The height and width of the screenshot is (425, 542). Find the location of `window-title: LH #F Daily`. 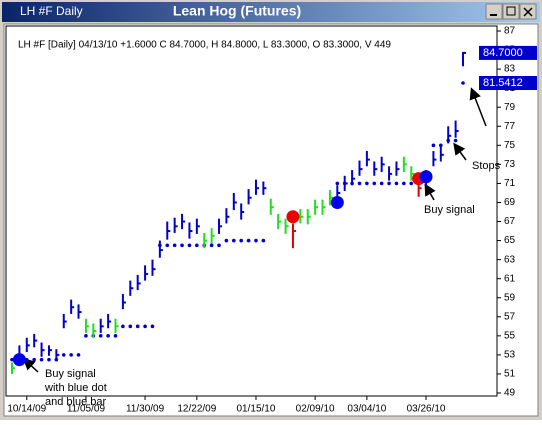

window-title: LH #F Daily is located at coordinates (51, 11).